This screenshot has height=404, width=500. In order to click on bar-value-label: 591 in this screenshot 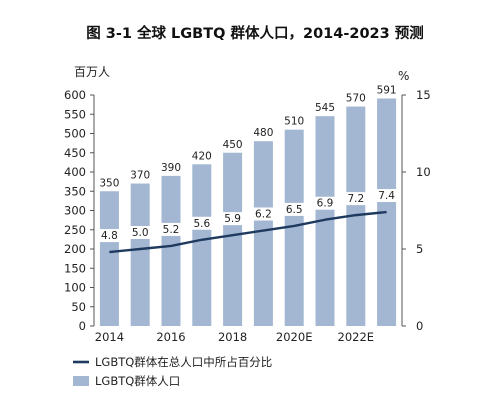, I will do `click(387, 90)`.